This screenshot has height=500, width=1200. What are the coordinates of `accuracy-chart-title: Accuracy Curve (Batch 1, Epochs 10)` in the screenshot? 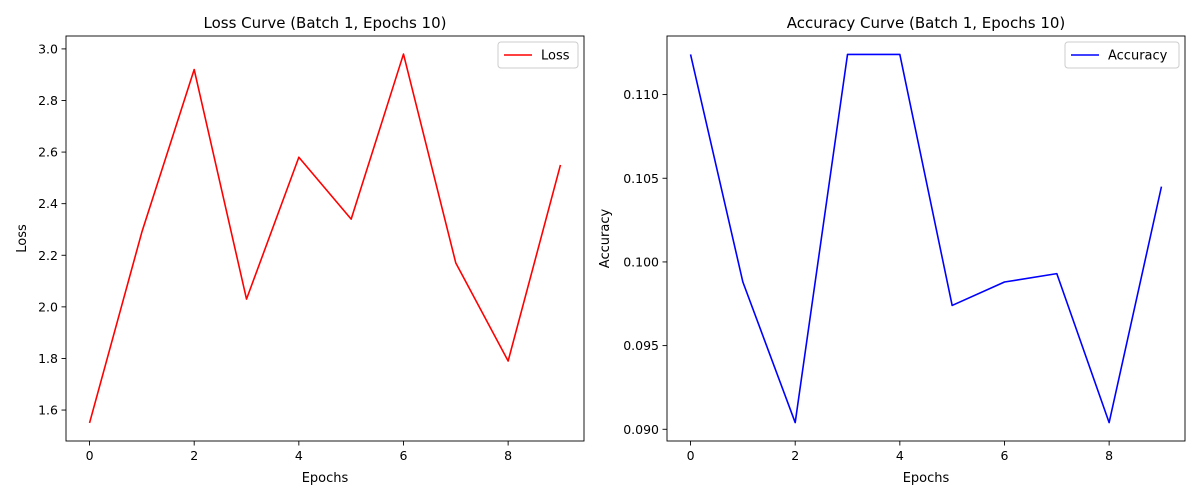 It's located at (926, 23).